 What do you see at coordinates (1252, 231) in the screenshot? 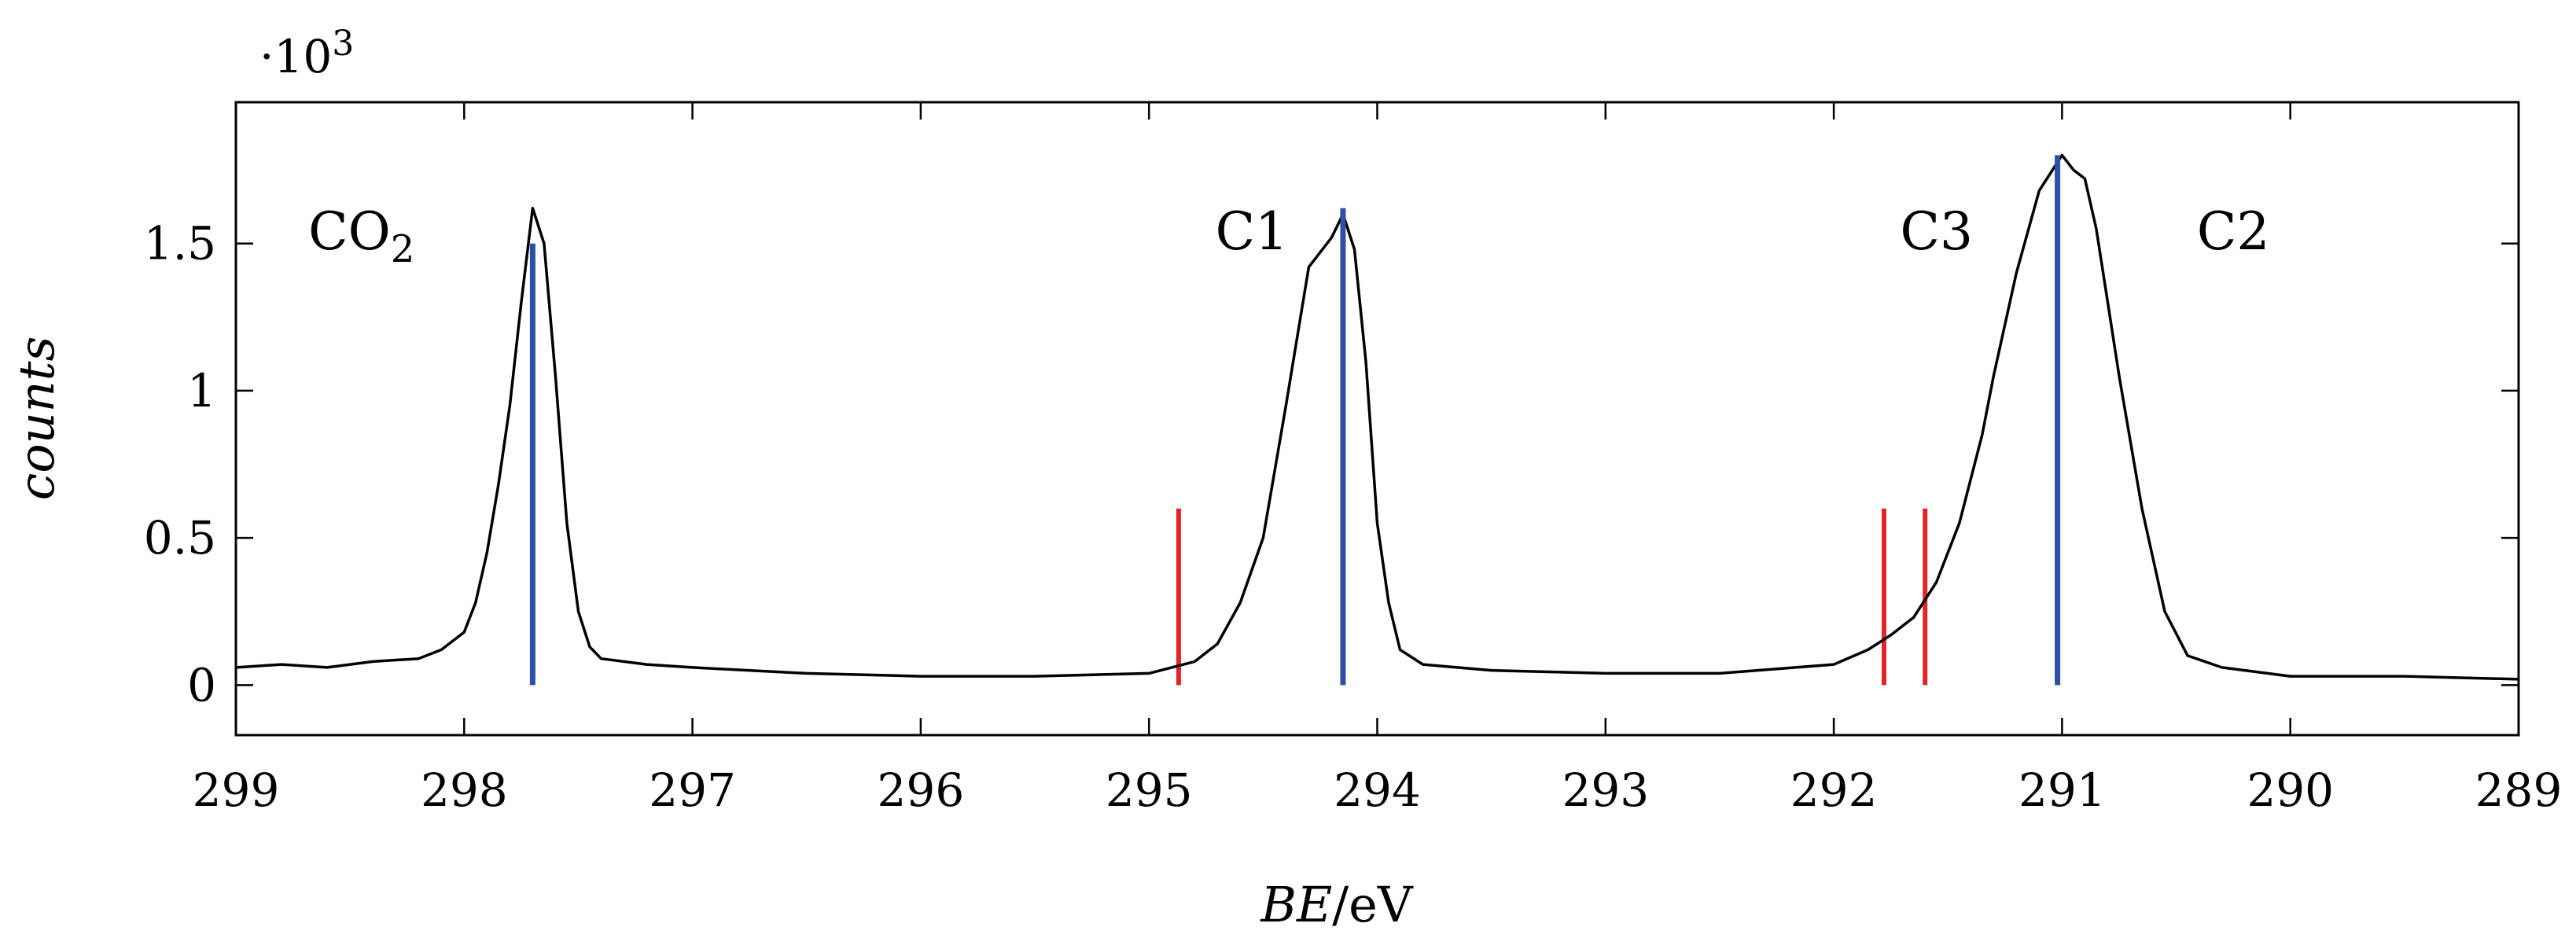
I see `peak-label: C1` at bounding box center [1252, 231].